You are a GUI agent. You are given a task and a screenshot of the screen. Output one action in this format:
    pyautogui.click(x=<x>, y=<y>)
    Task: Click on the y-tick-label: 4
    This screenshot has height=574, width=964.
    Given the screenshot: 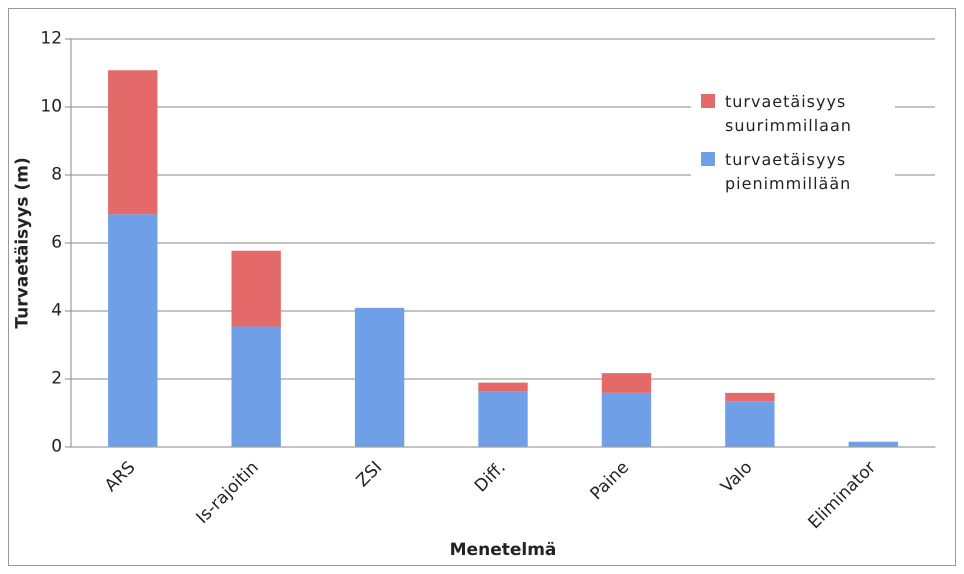 What is the action you would take?
    pyautogui.click(x=56, y=310)
    